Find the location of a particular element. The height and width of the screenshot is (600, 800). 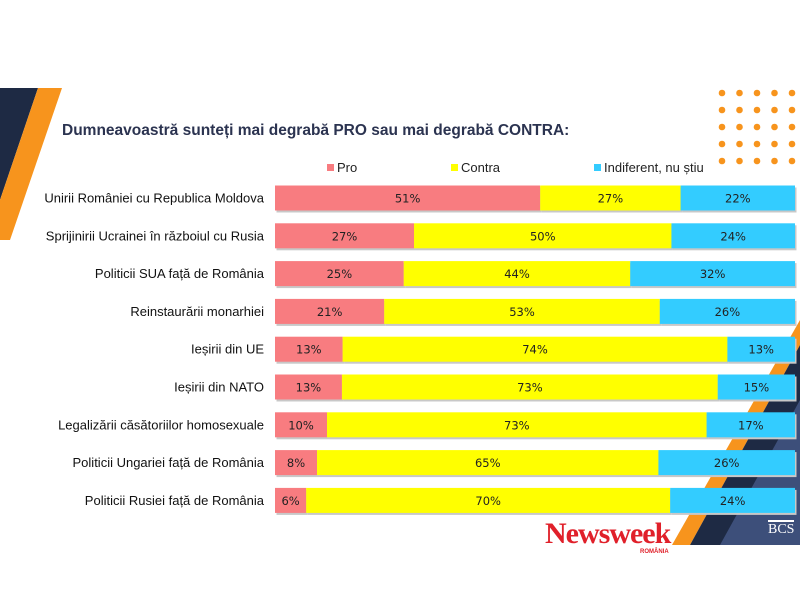

orange-stripe is located at coordinates (31, 164).